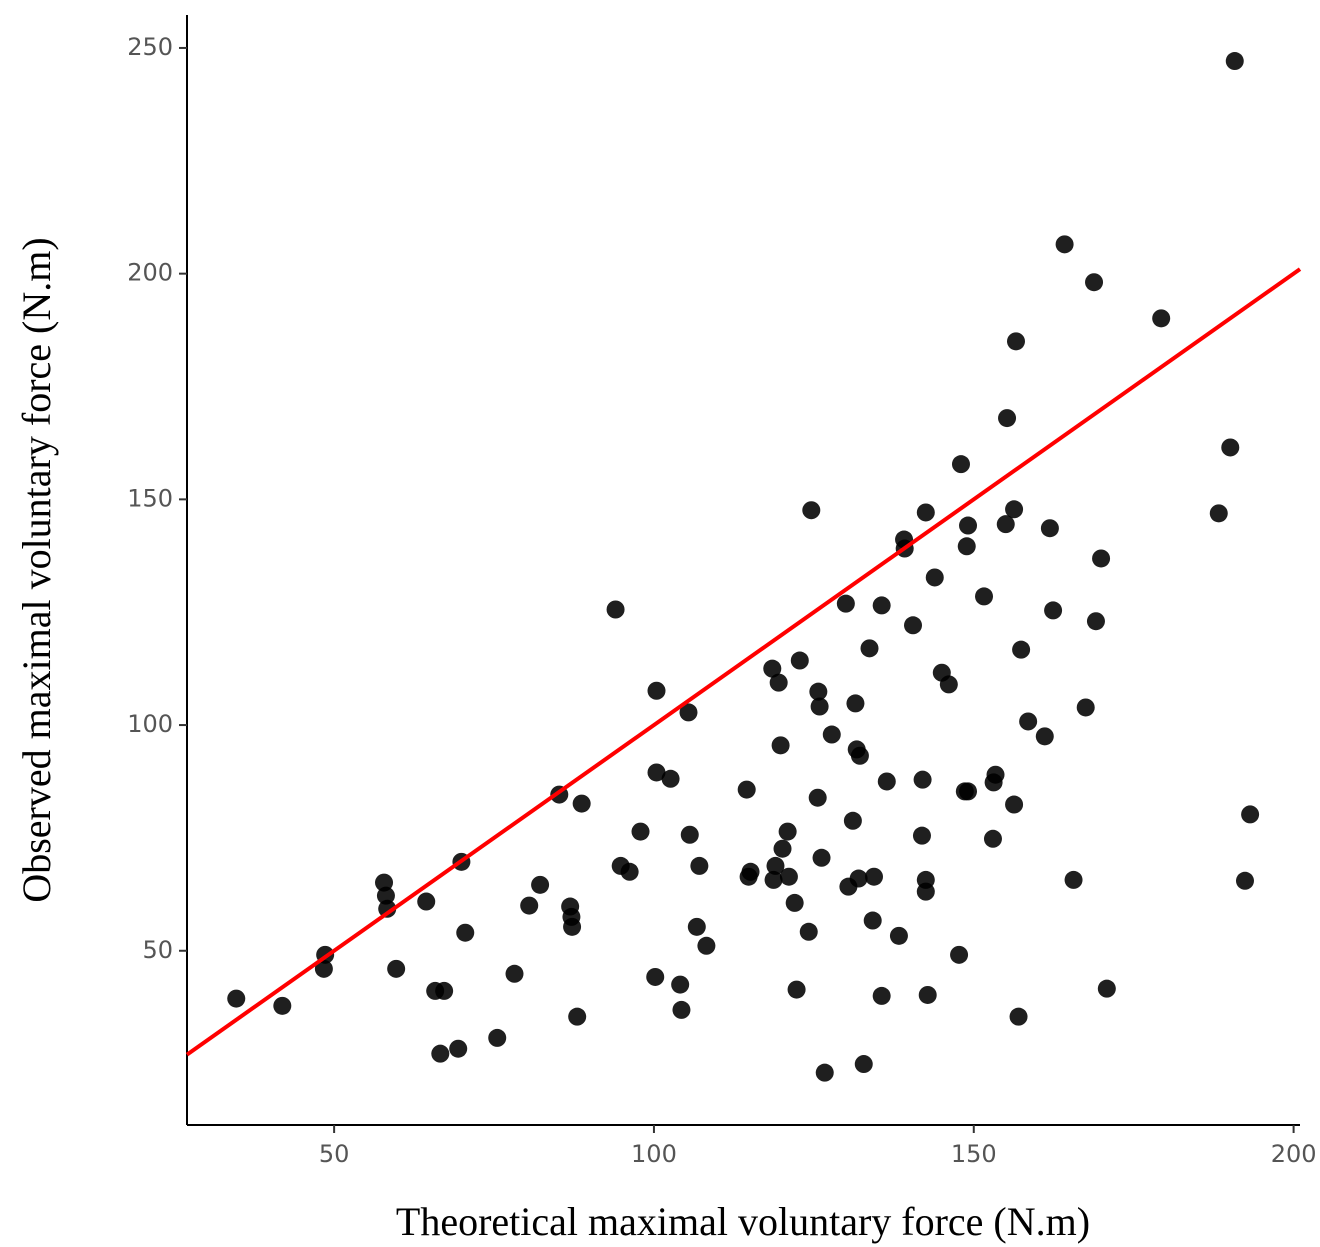 This screenshot has width=1320, height=1247. I want to click on y-tick-label: 200, so click(150, 273).